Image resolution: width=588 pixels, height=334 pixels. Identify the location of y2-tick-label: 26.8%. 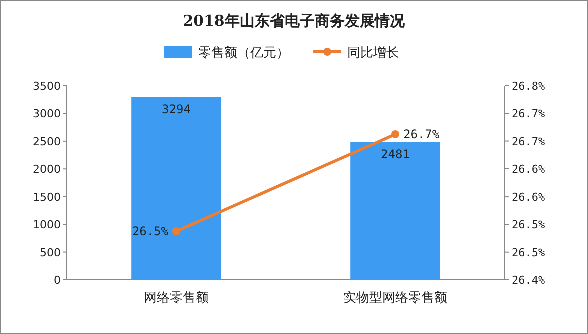
(529, 86).